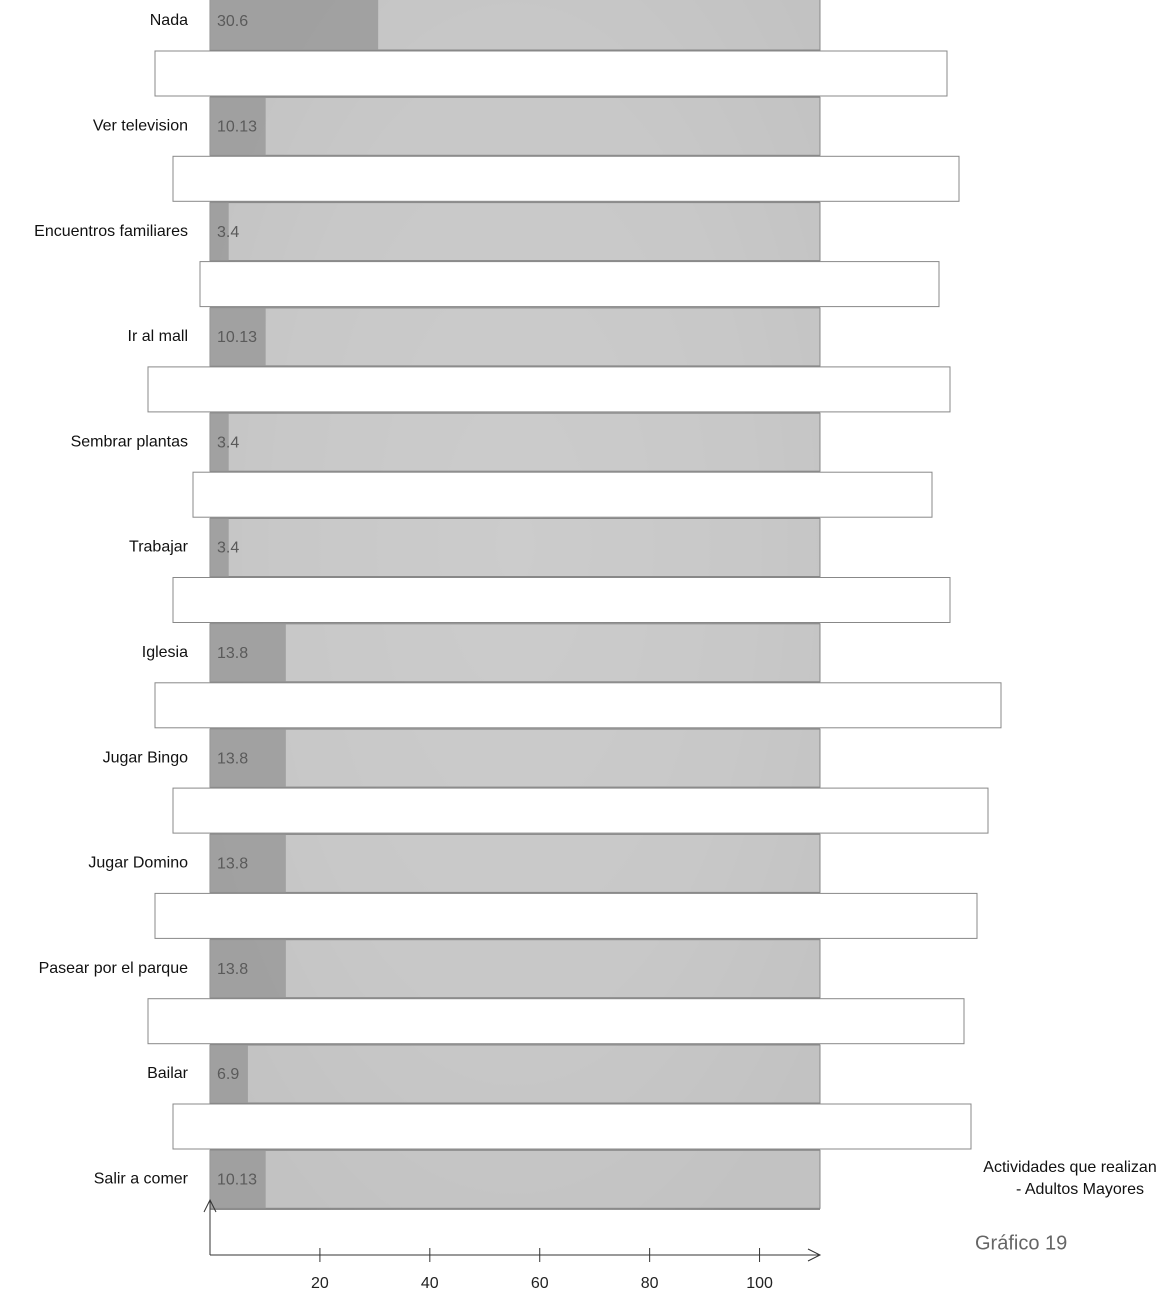 Image resolution: width=1175 pixels, height=1295 pixels. What do you see at coordinates (1080, 1189) in the screenshot?
I see `chart-title: - Adultos Mayores` at bounding box center [1080, 1189].